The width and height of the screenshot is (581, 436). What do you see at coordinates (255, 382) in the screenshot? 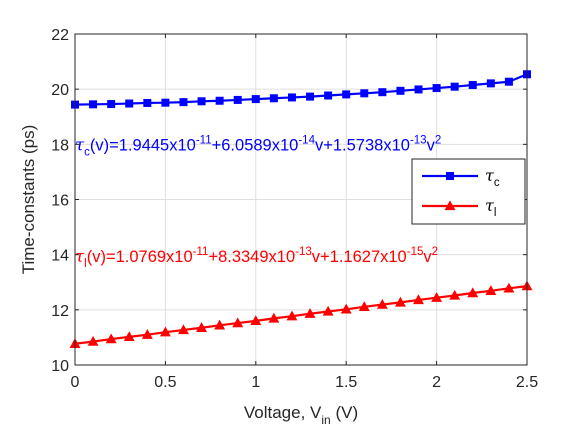
I see `x-tick-label-2: 1` at bounding box center [255, 382].